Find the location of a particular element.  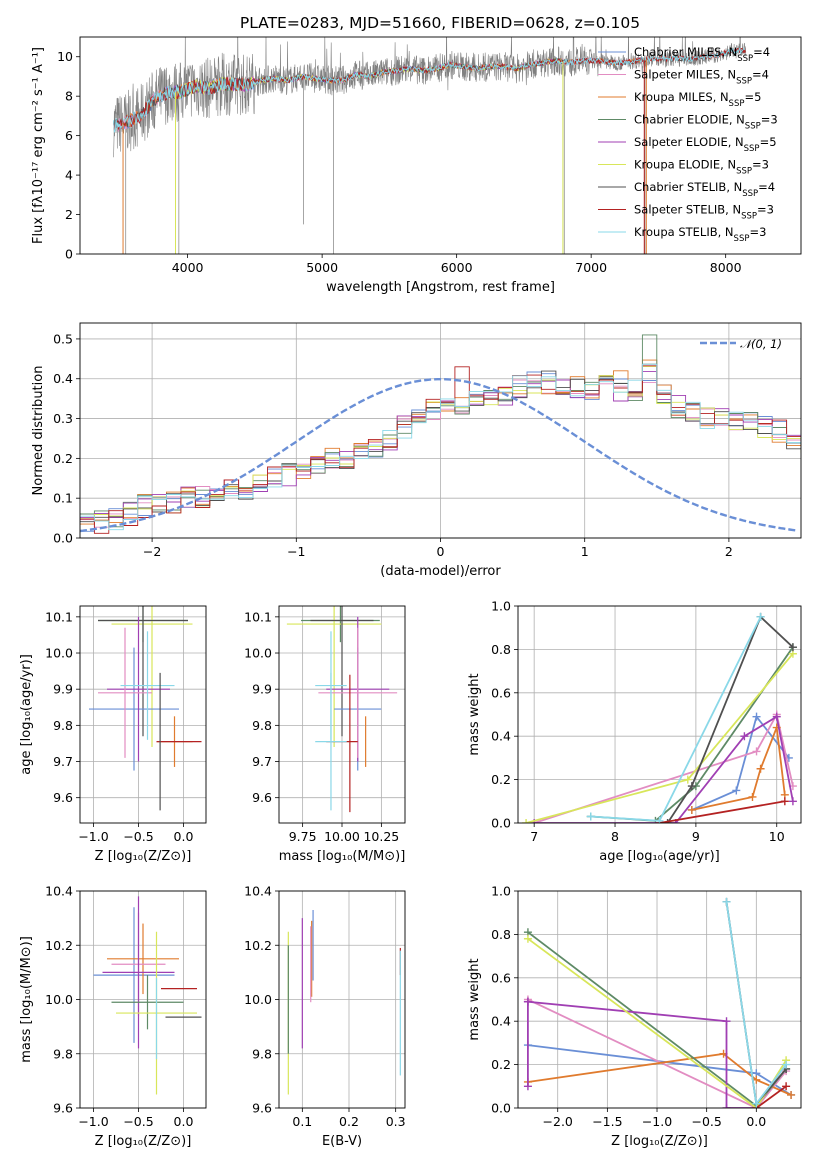

legend-pre: Salpeter ELODIE, N is located at coordinates (689, 142).